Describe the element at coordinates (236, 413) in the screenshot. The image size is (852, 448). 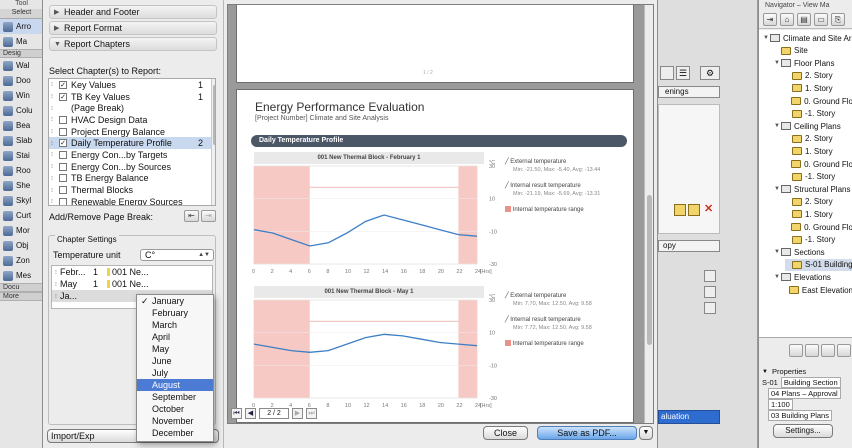
I see `first-page-button: ⏮` at that location.